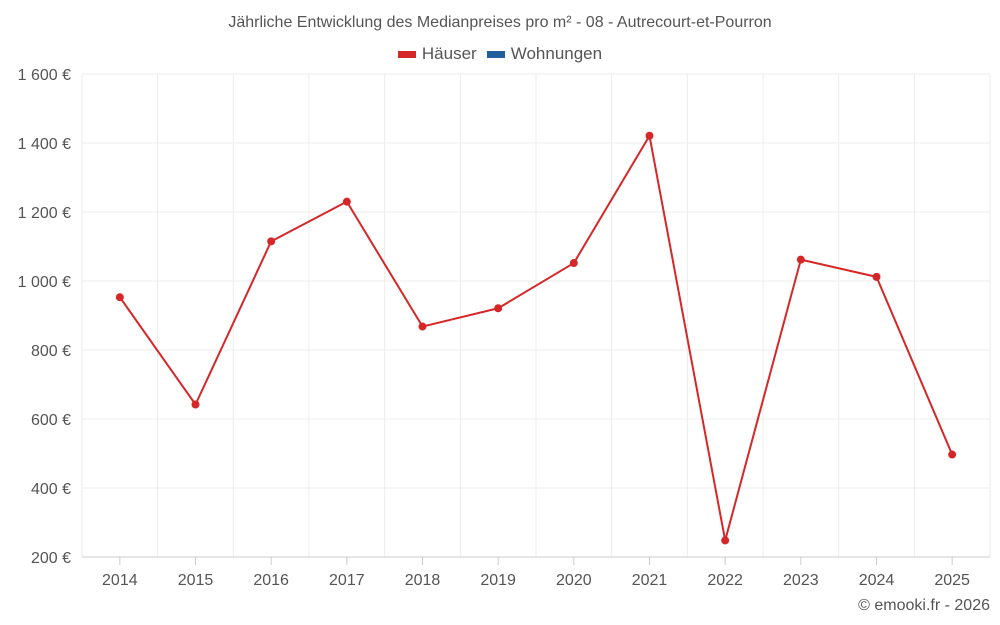 This screenshot has width=1000, height=625. I want to click on x-tick-label: 2022, so click(725, 580).